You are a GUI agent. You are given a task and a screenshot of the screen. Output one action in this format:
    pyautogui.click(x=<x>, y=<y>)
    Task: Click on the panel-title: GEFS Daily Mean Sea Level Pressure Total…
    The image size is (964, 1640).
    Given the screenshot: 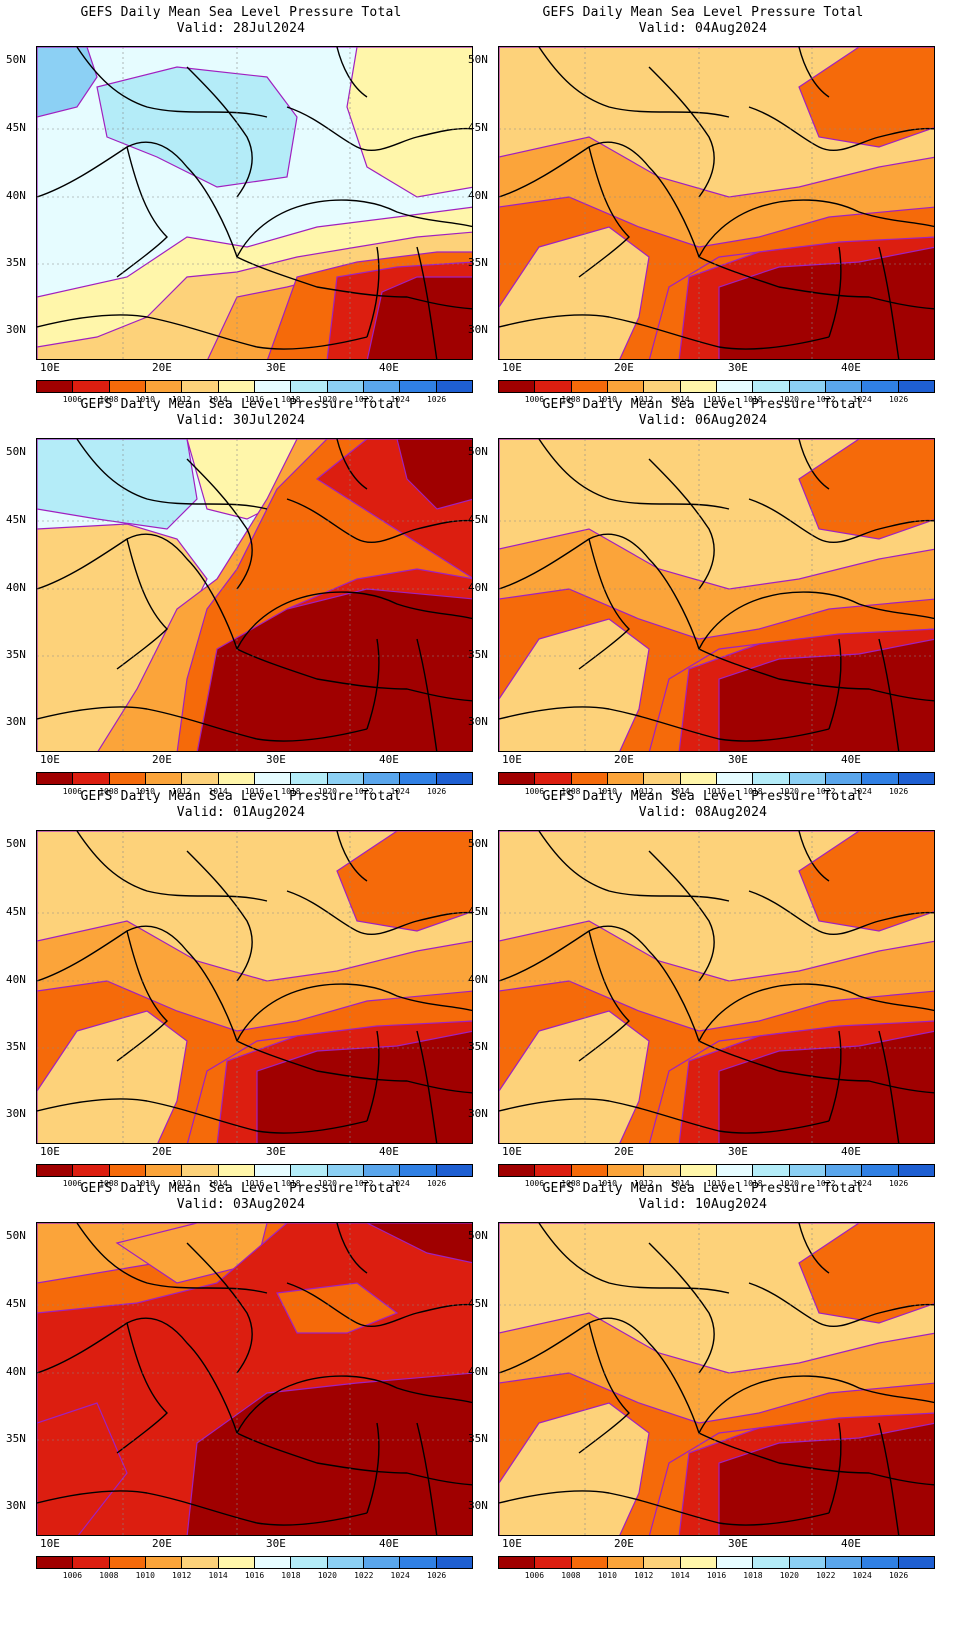 What is the action you would take?
    pyautogui.click(x=703, y=805)
    